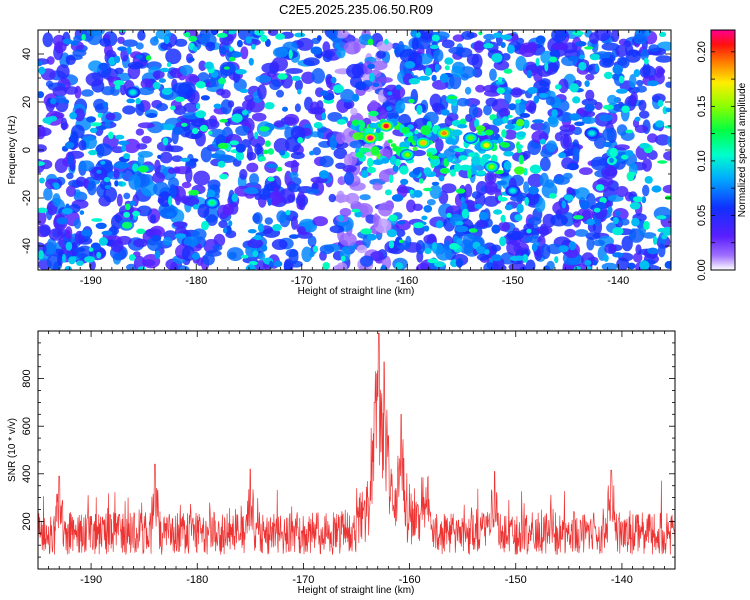 This screenshot has width=750, height=600. What do you see at coordinates (91, 580) in the screenshot?
I see `snr-x-tick-label: -190` at bounding box center [91, 580].